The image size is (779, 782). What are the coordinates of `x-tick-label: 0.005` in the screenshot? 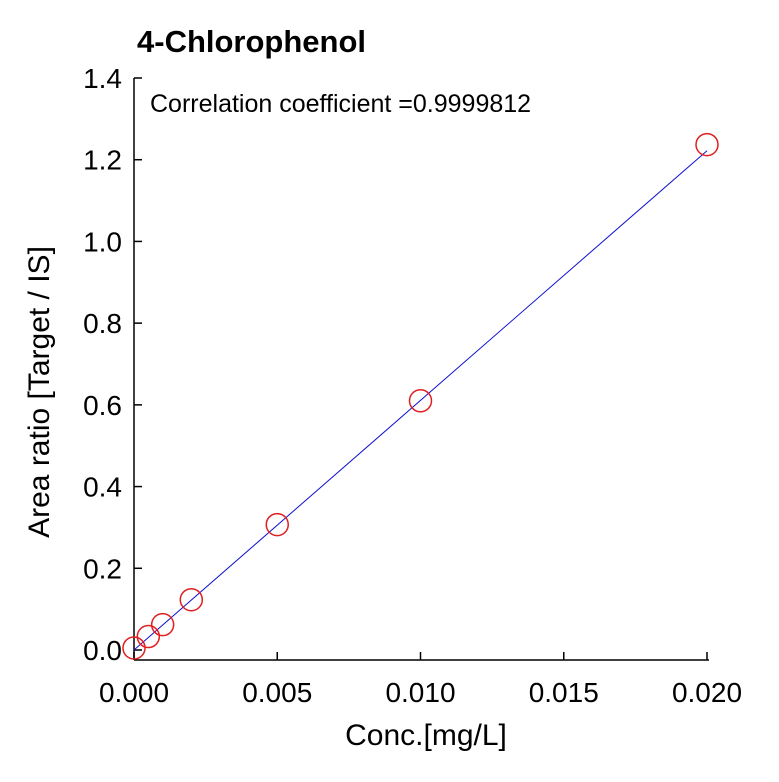 It's located at (277, 692).